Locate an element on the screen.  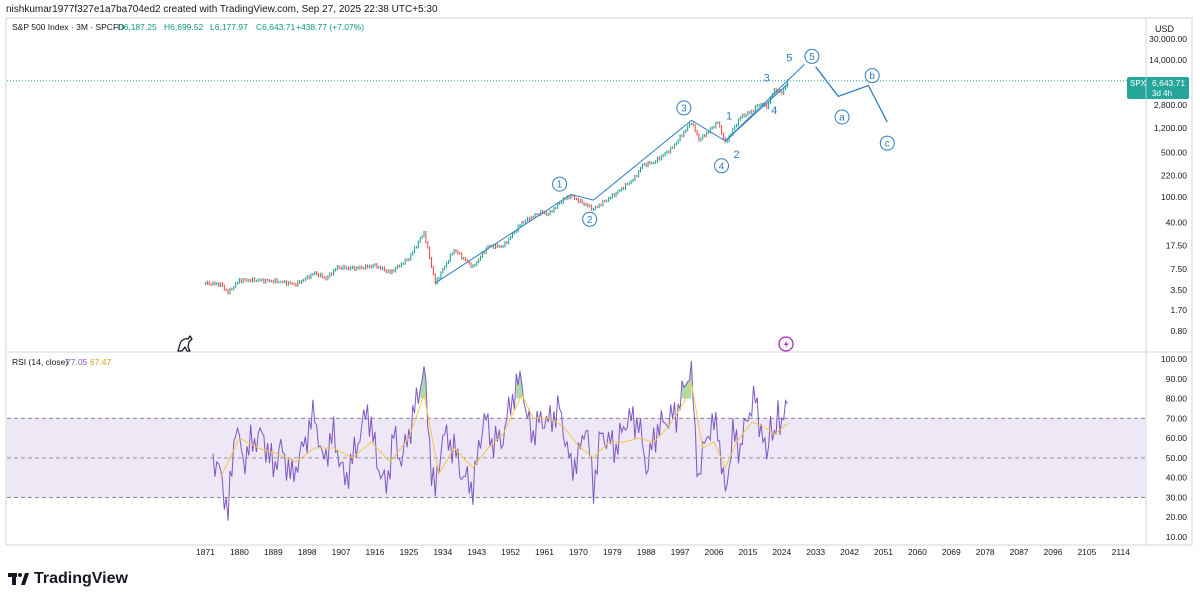
wave-projection-a-circle is located at coordinates (842, 117).